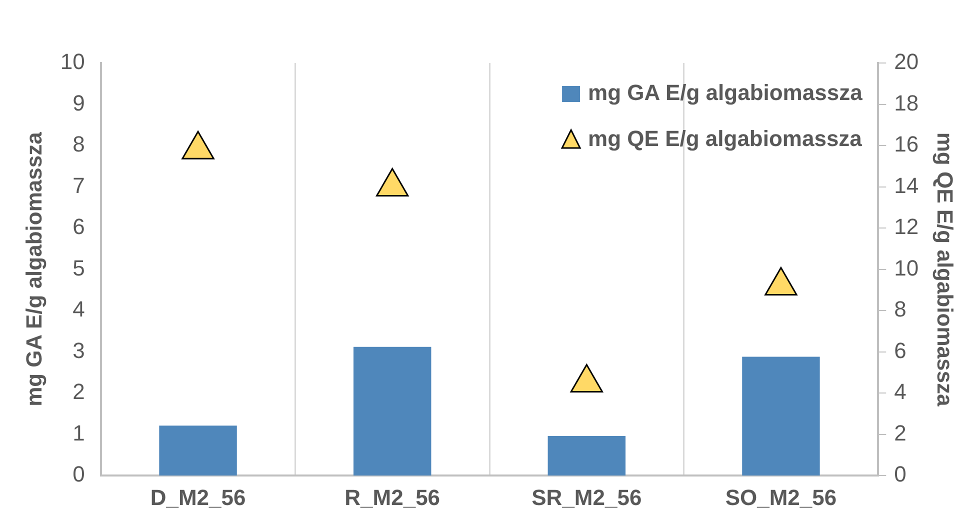 This screenshot has height=530, width=979. I want to click on y2-tick-label: 10, so click(906, 267).